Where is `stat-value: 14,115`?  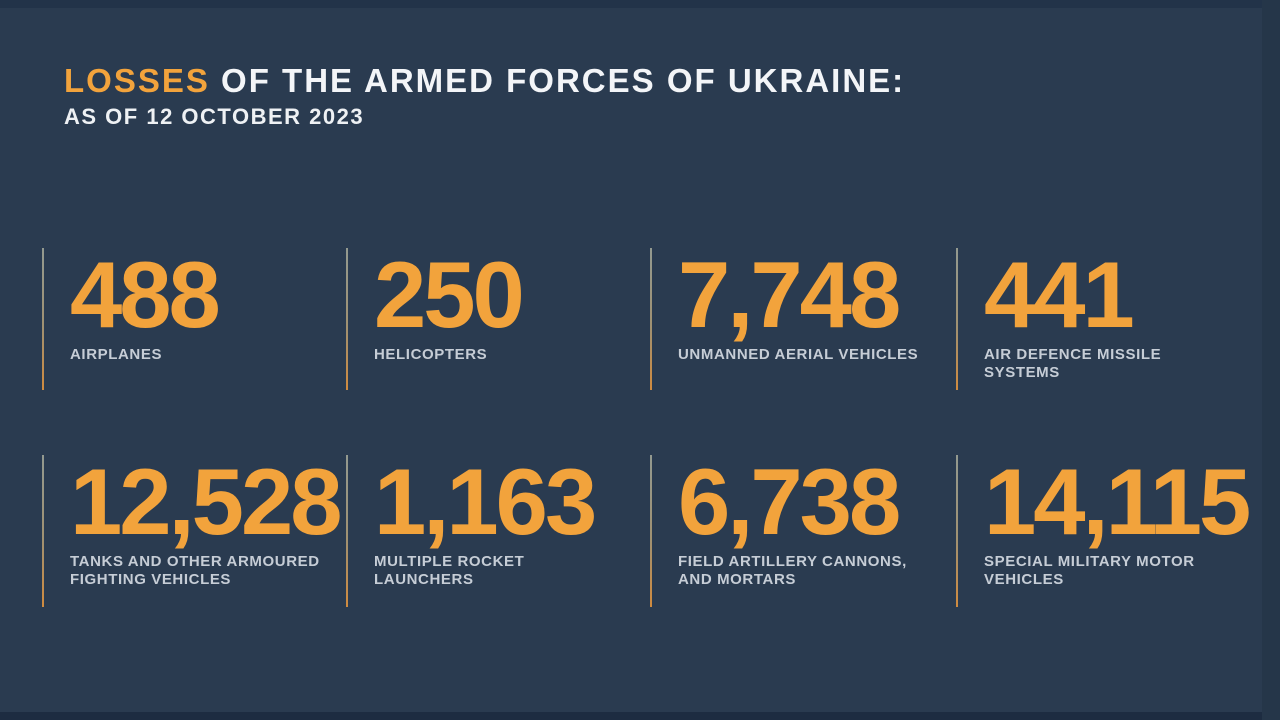 stat-value: 14,115 is located at coordinates (1117, 501).